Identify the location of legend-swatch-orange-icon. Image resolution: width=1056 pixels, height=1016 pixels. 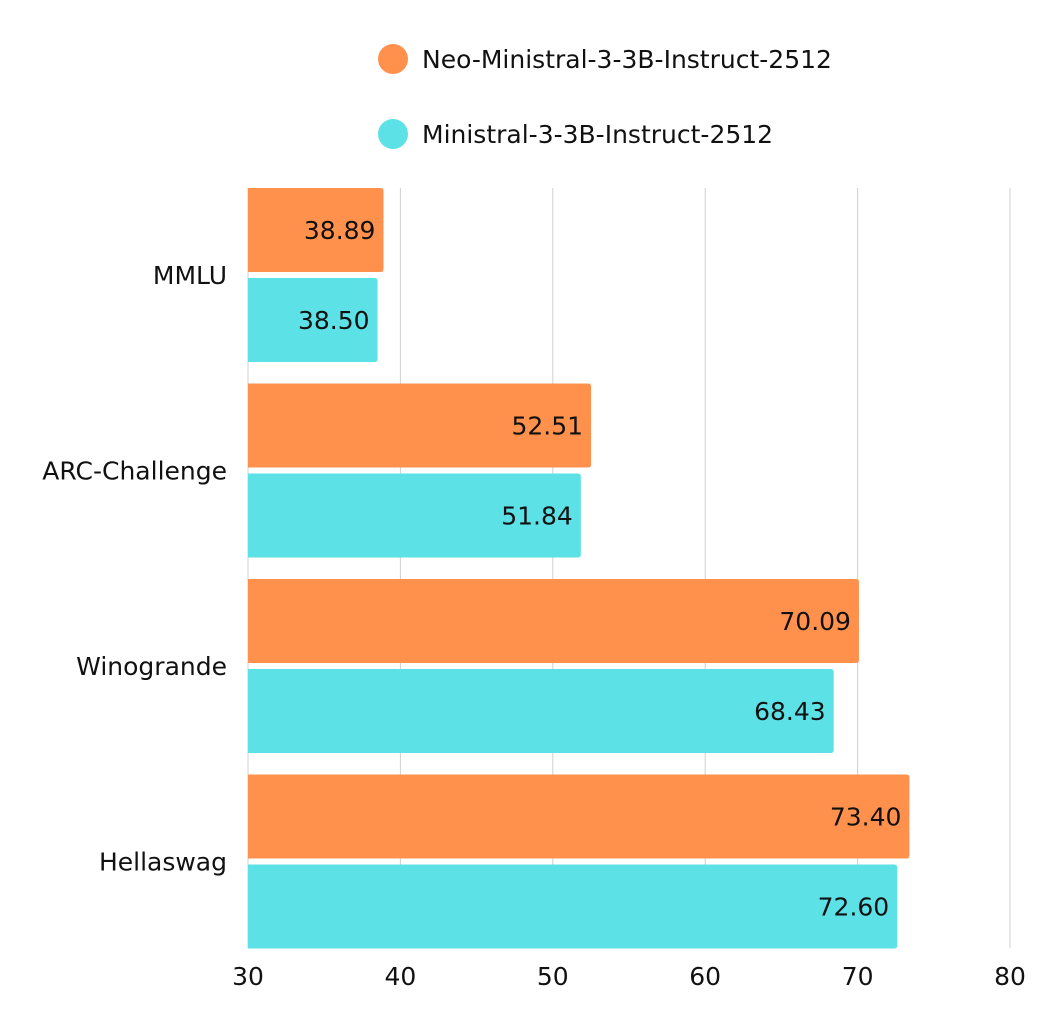
(393, 59).